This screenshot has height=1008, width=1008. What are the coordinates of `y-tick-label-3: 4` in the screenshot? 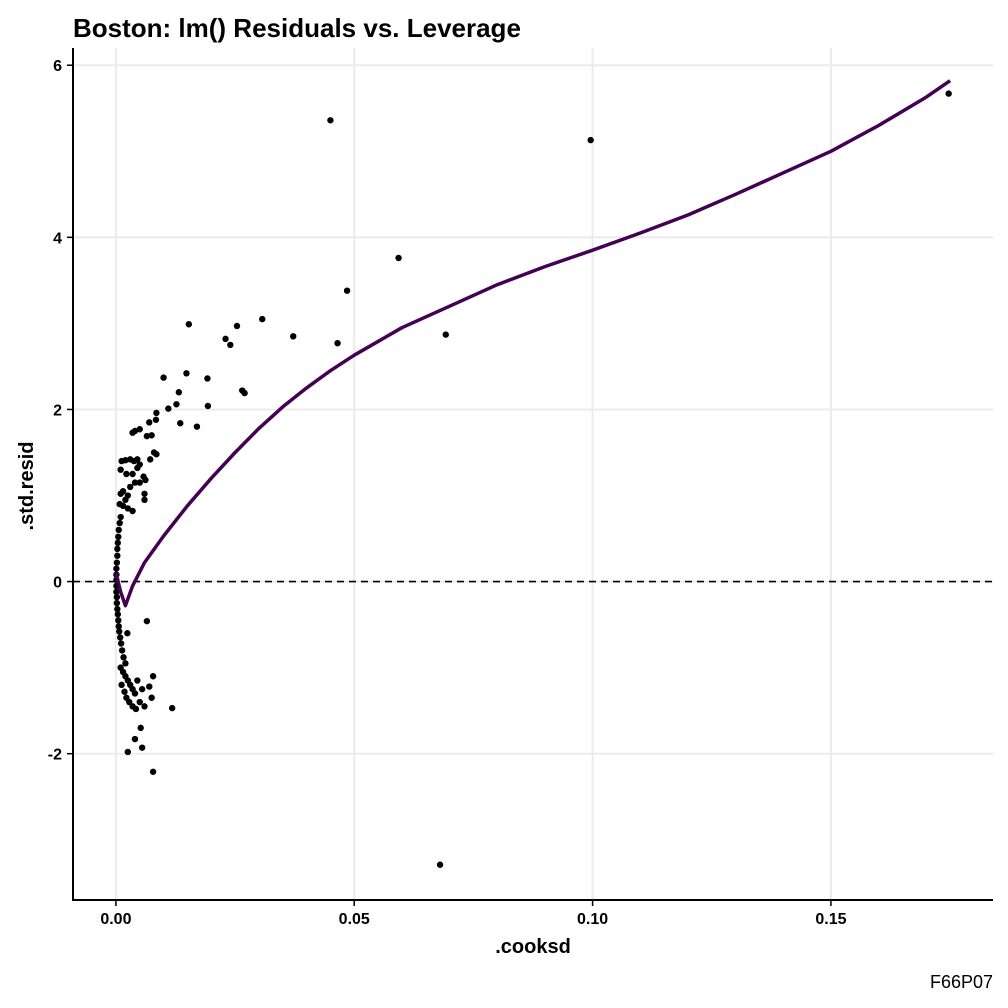 It's located at (57, 238).